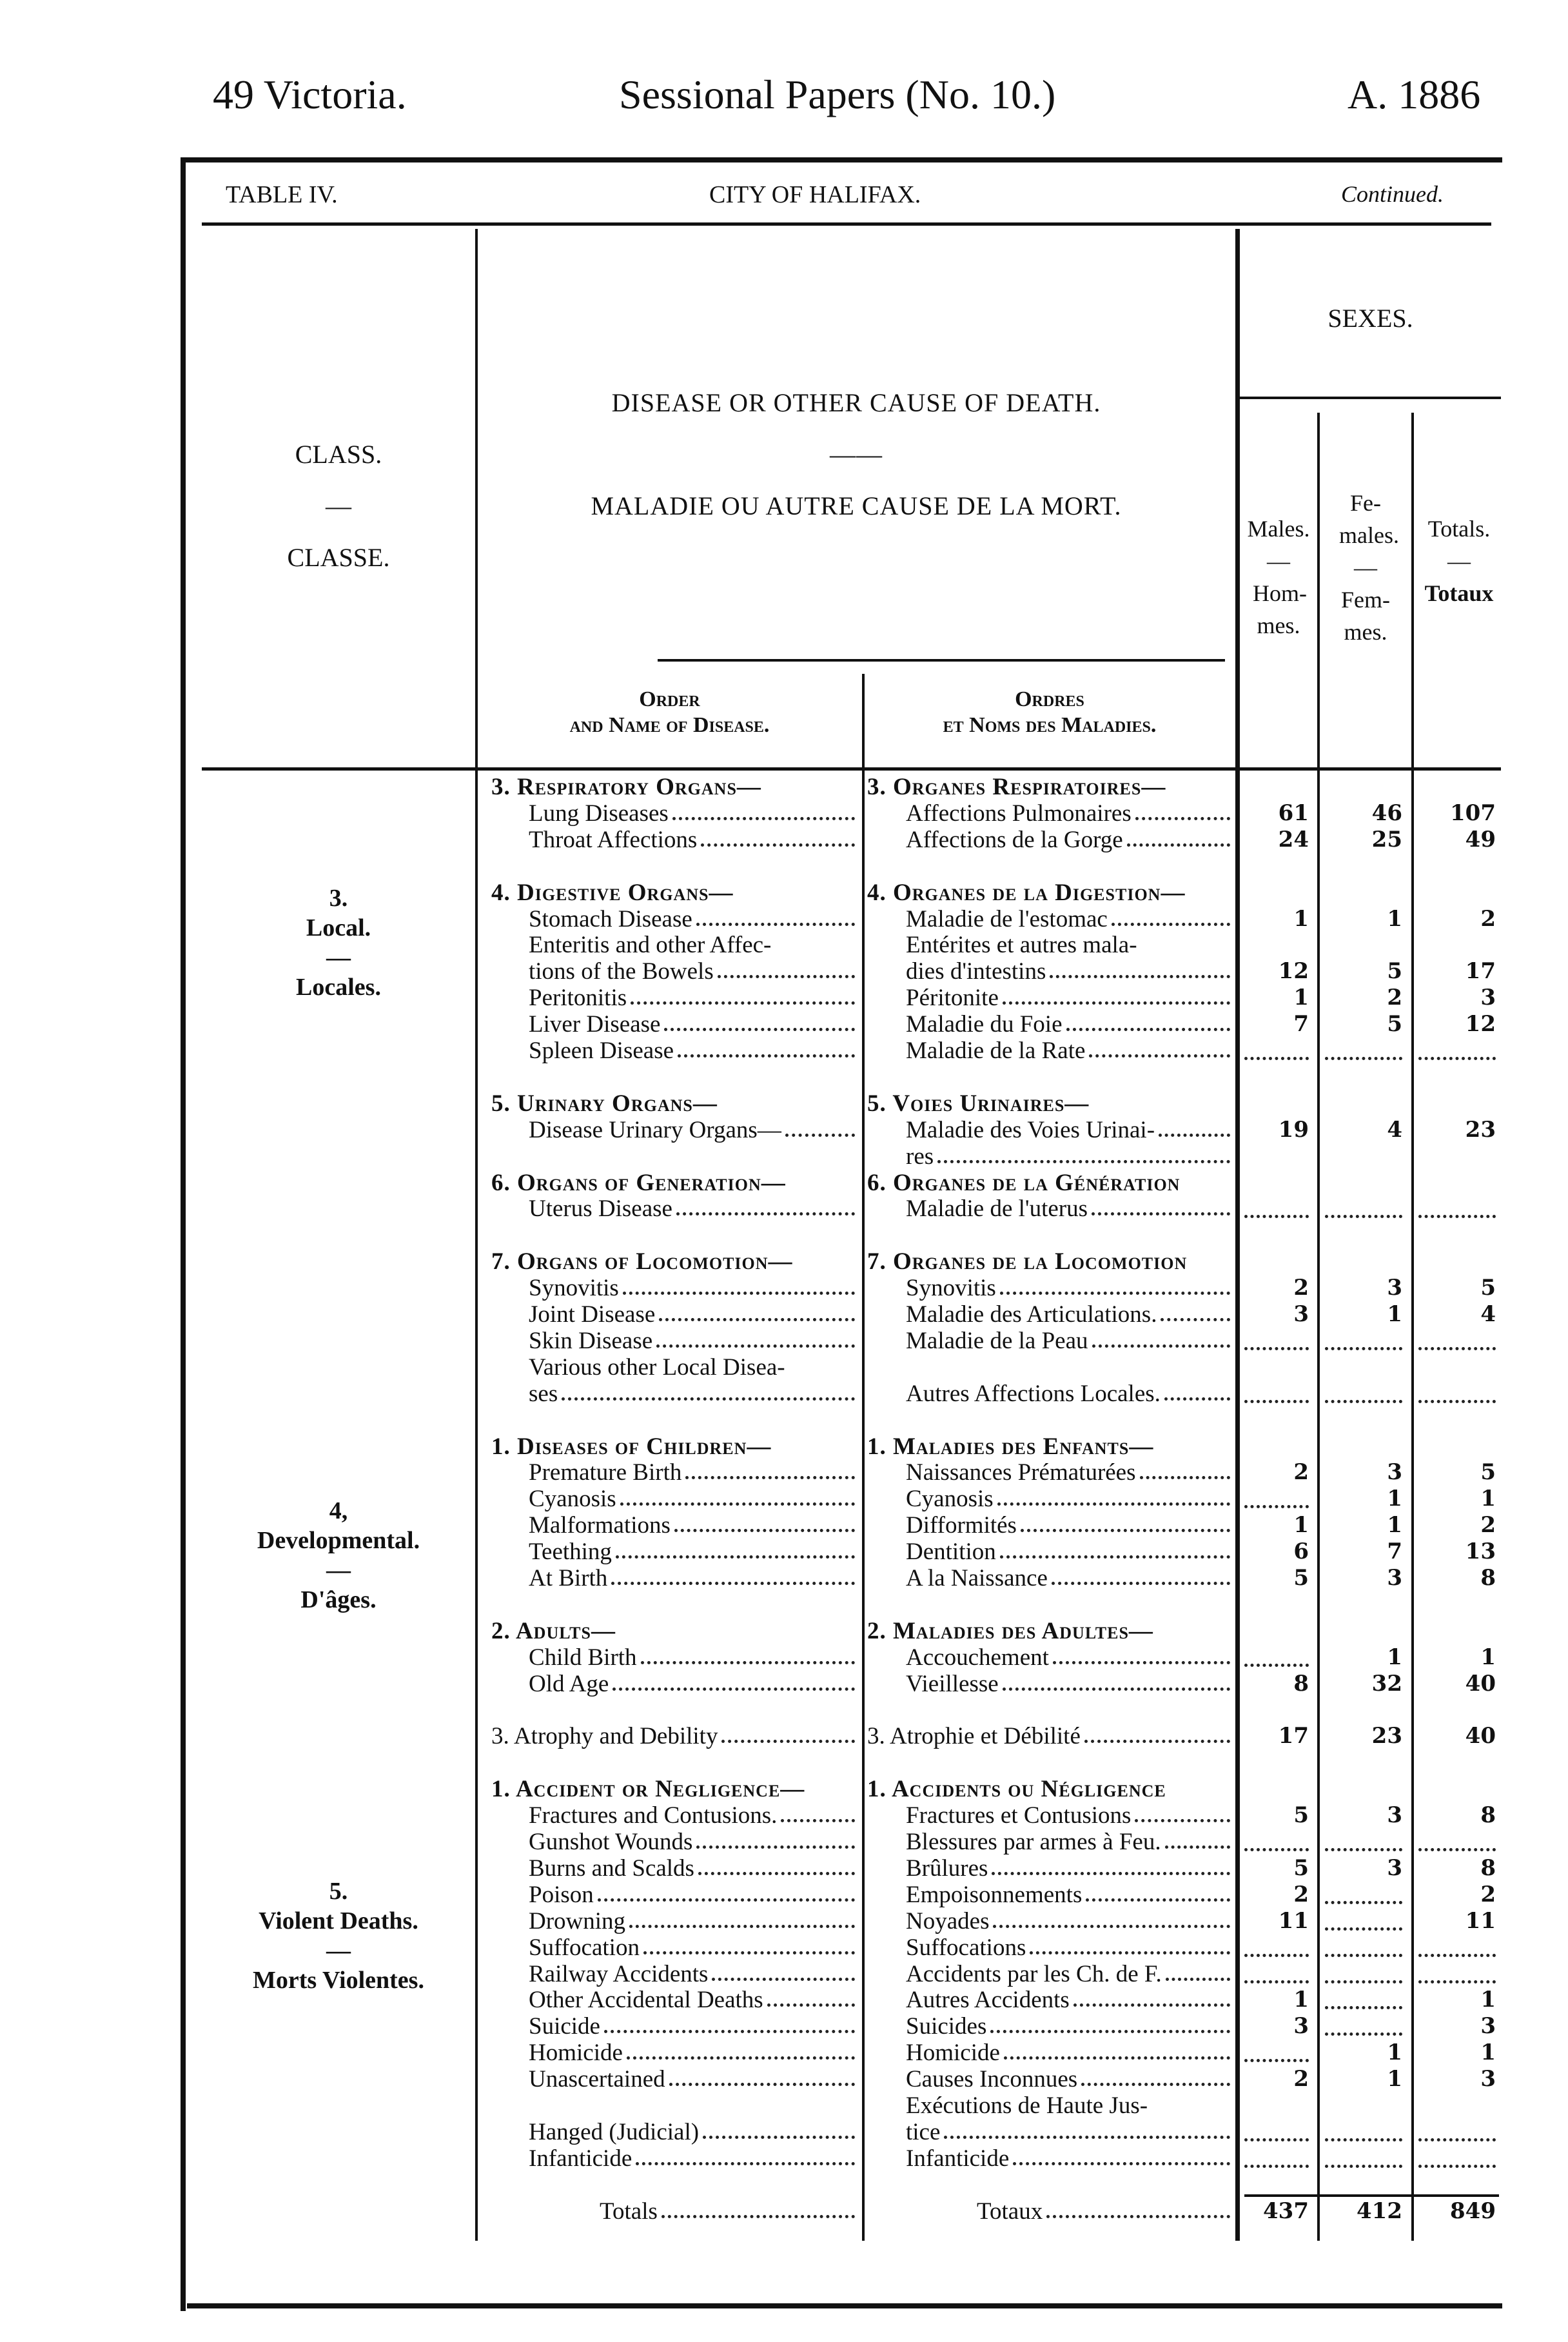  What do you see at coordinates (569, 1683) in the screenshot?
I see `cell-text: Old Age` at bounding box center [569, 1683].